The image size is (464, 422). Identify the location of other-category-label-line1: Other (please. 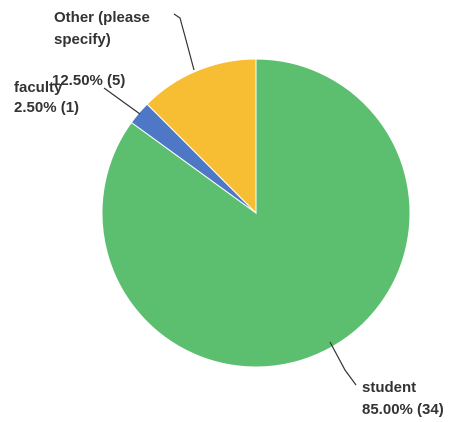
(102, 17).